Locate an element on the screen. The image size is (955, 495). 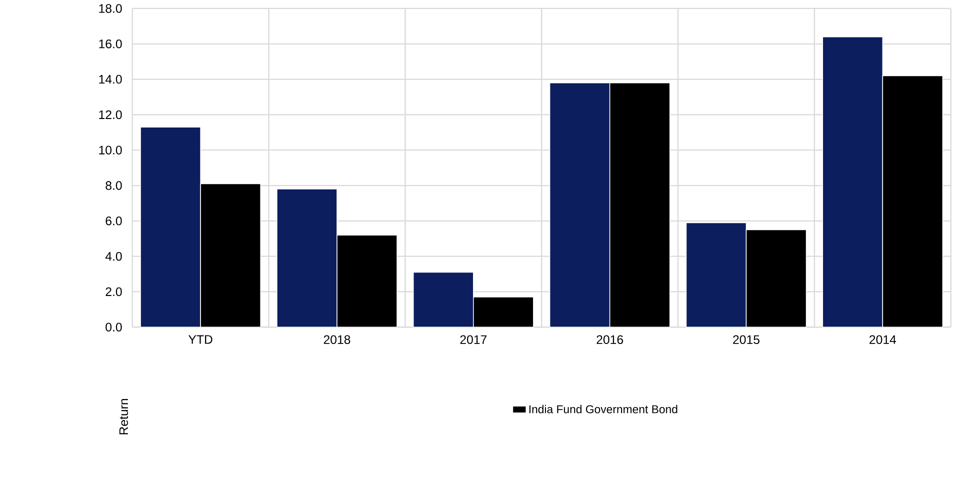
x-tick-label: 2016 is located at coordinates (610, 339).